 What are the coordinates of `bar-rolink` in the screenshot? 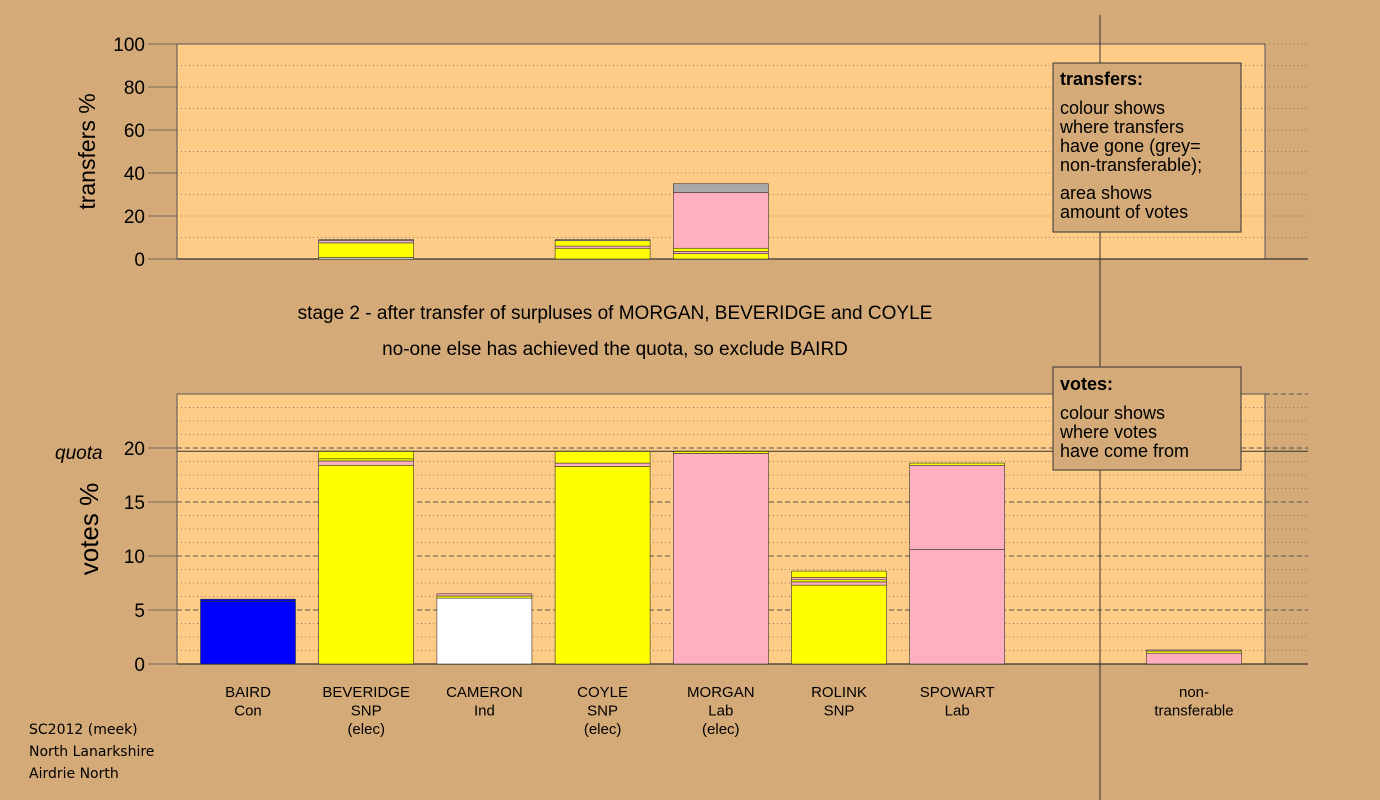 It's located at (839, 617).